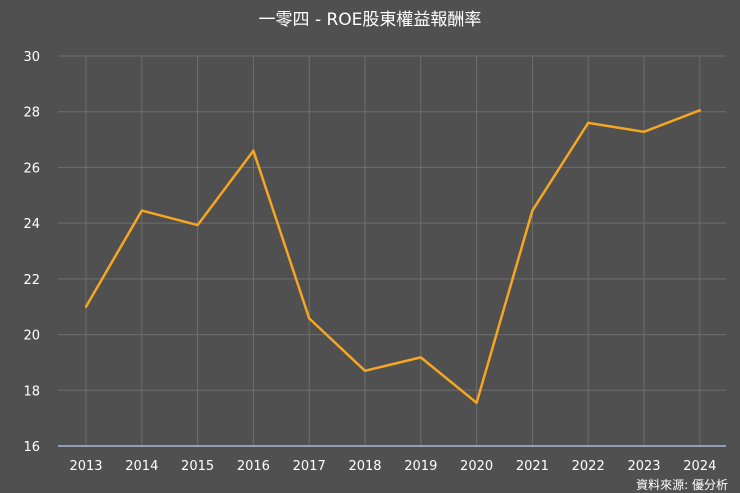 This screenshot has height=493, width=740. What do you see at coordinates (588, 466) in the screenshot?
I see `x-tick-label: 2022` at bounding box center [588, 466].